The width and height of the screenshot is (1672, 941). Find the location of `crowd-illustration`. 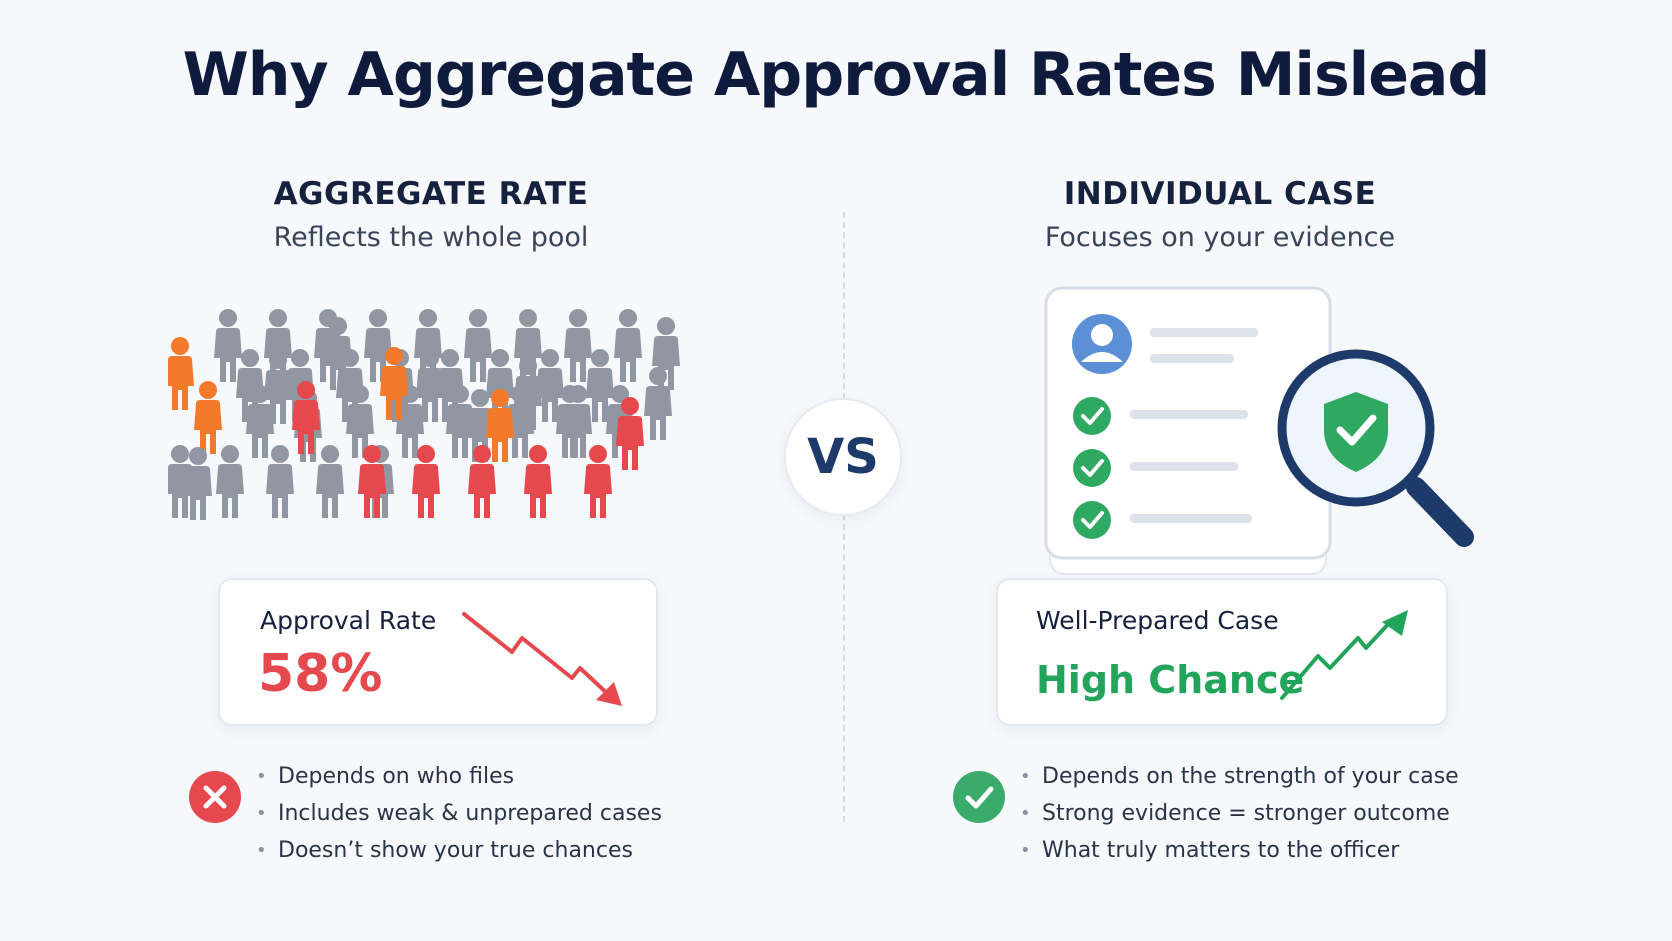

crowd-illustration is located at coordinates (438, 418).